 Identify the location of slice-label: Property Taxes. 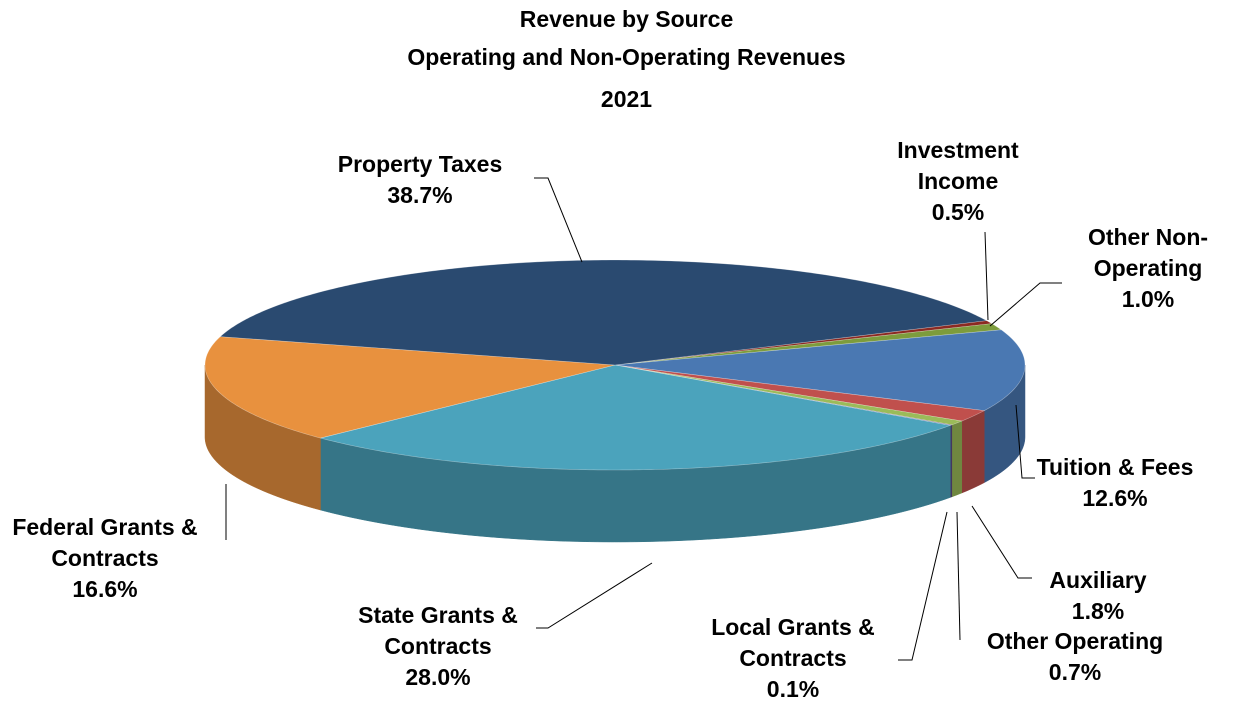
(420, 164).